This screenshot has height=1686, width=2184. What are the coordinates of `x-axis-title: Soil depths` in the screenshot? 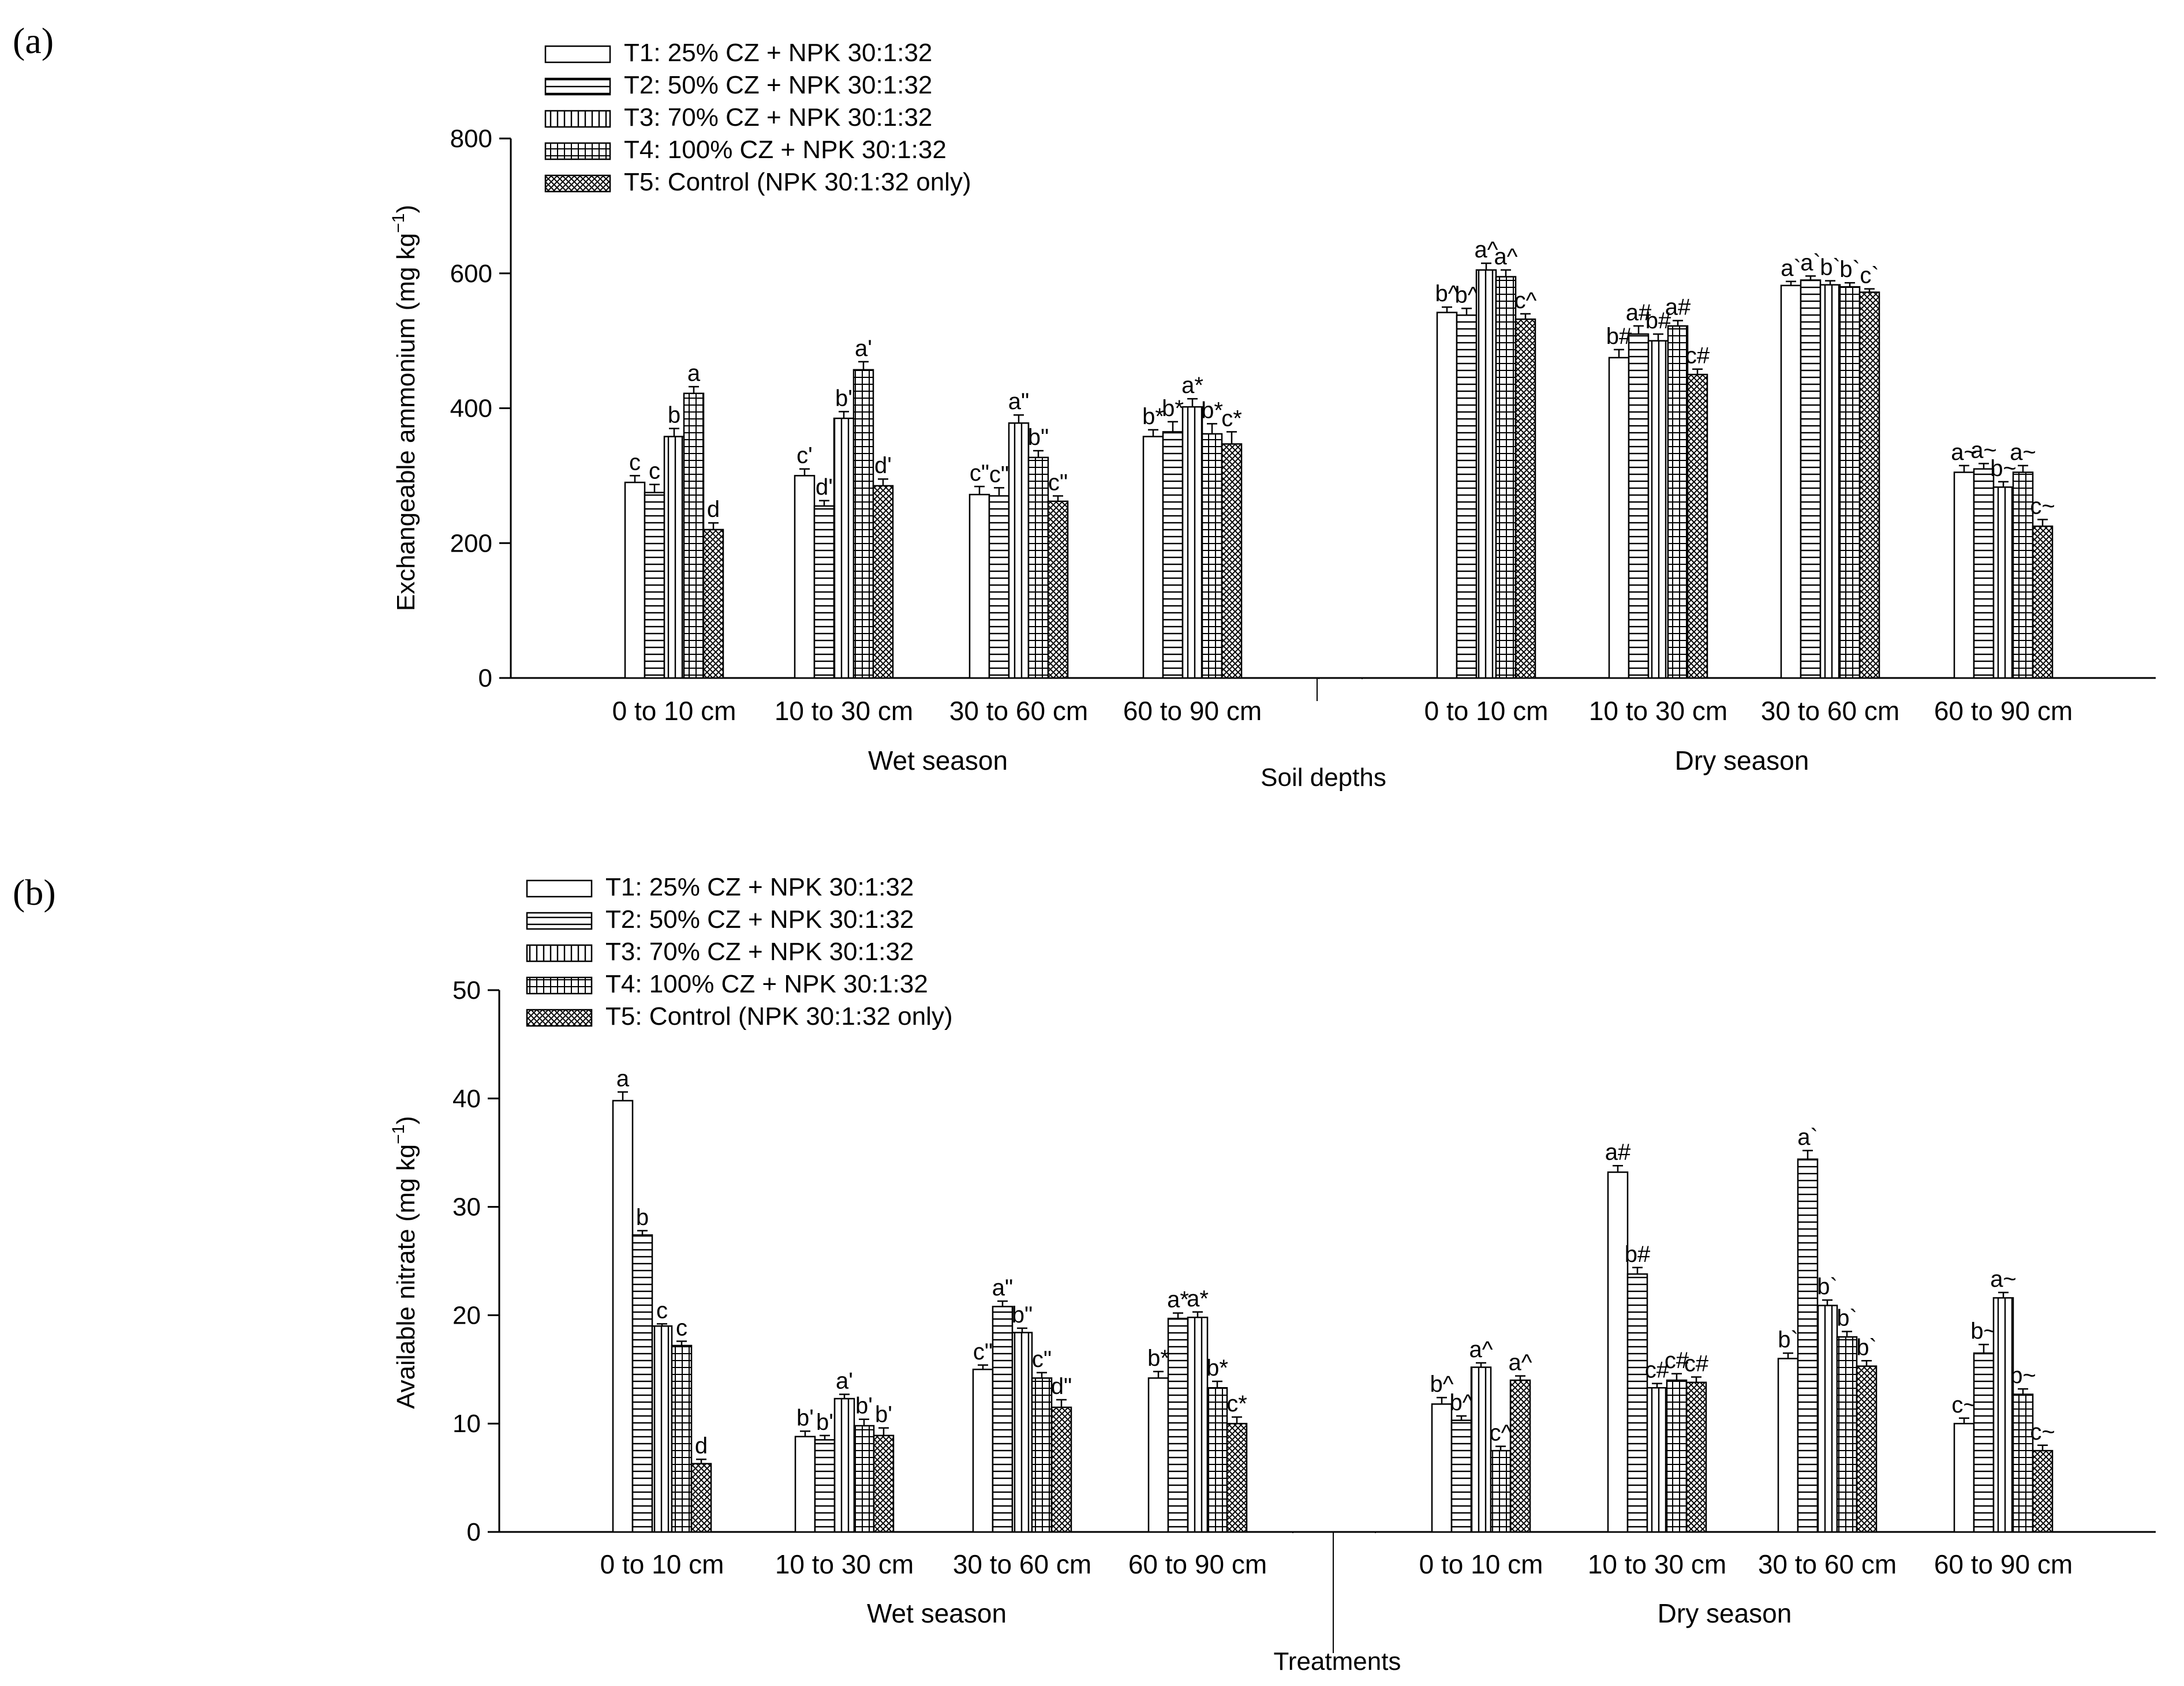 It's located at (1323, 777).